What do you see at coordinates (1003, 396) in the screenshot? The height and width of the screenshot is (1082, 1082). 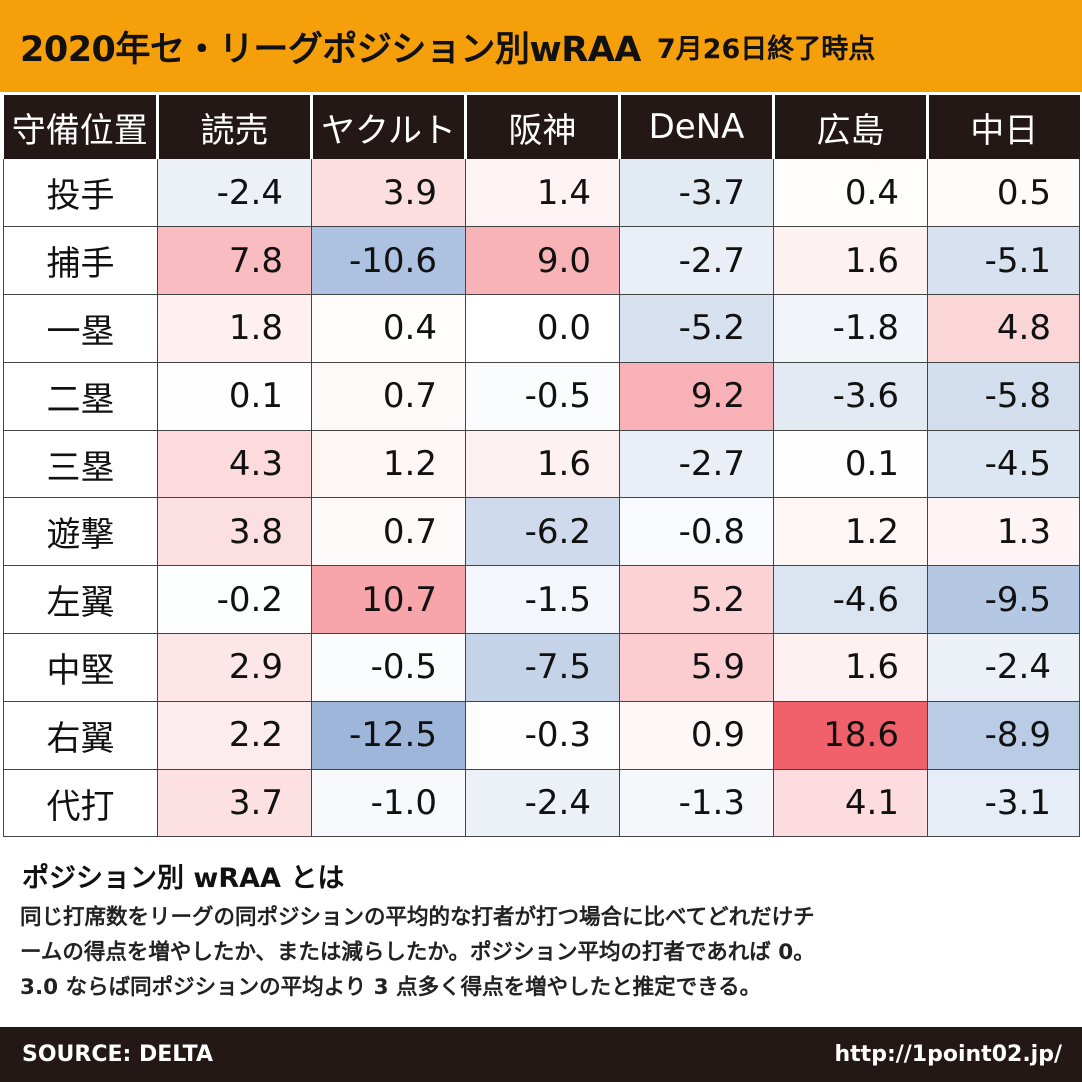 I see `heatmap-cell: -5.8` at bounding box center [1003, 396].